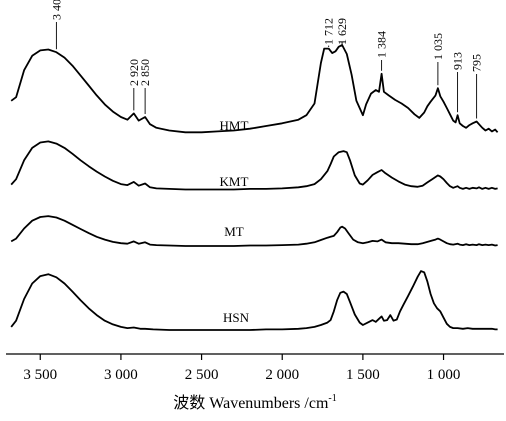 The height and width of the screenshot is (421, 506). Describe the element at coordinates (234, 231) in the screenshot. I see `series-label-mt: MT` at that location.